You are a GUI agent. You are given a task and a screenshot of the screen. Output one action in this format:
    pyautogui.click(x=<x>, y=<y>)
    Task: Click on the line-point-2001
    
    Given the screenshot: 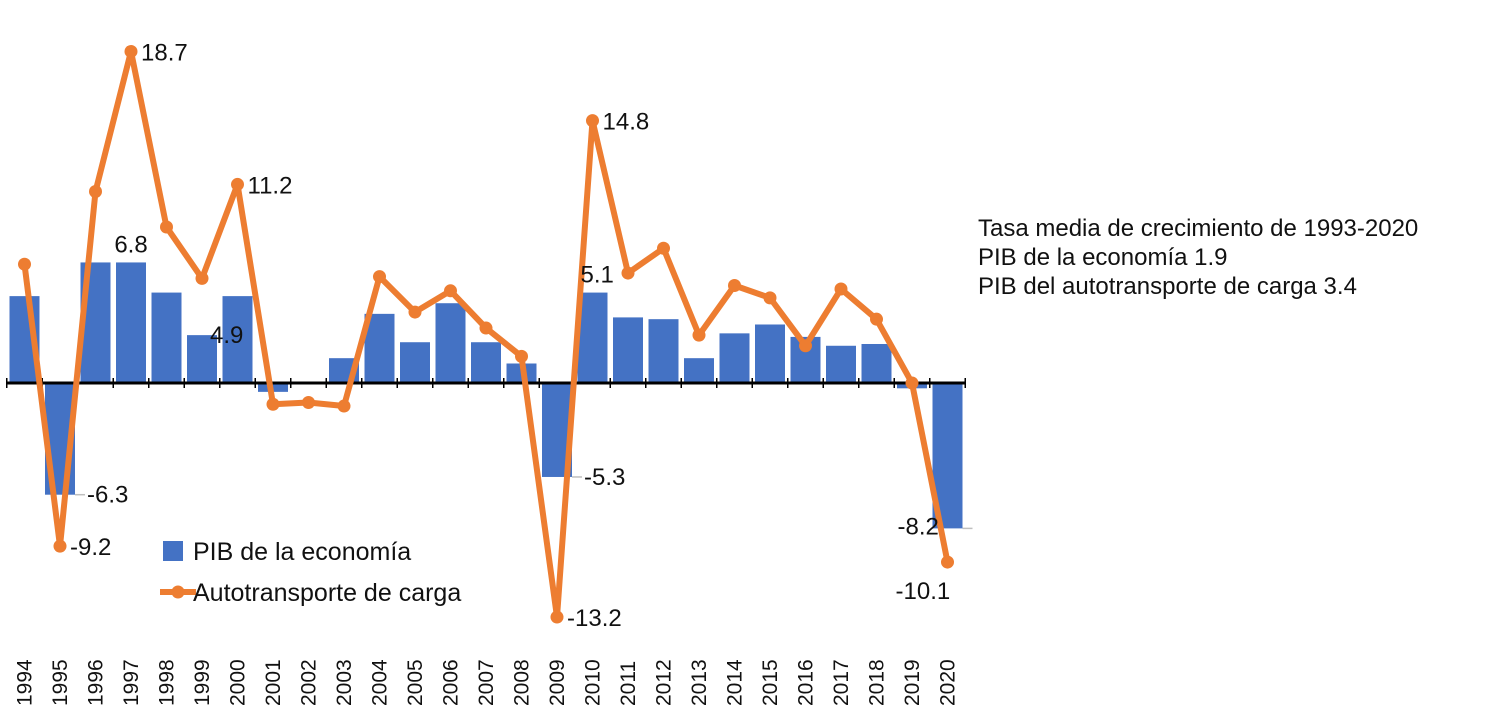 What is the action you would take?
    pyautogui.click(x=273, y=404)
    